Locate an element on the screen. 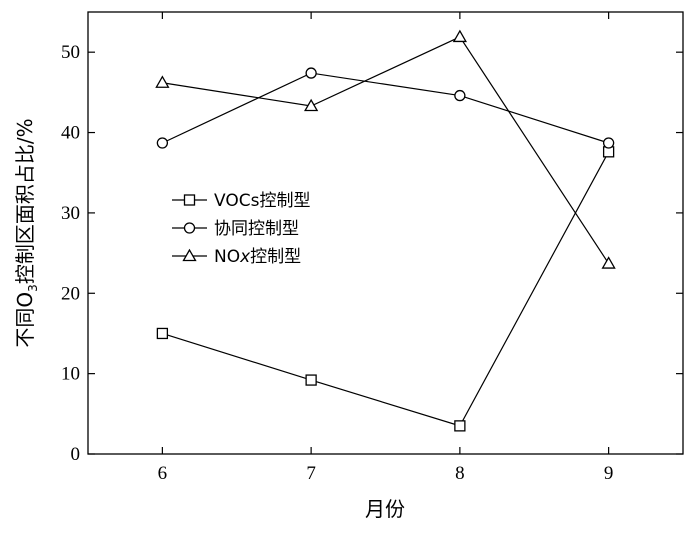 The height and width of the screenshot is (533, 700). legend-item: VOCs控制型 is located at coordinates (241, 201).